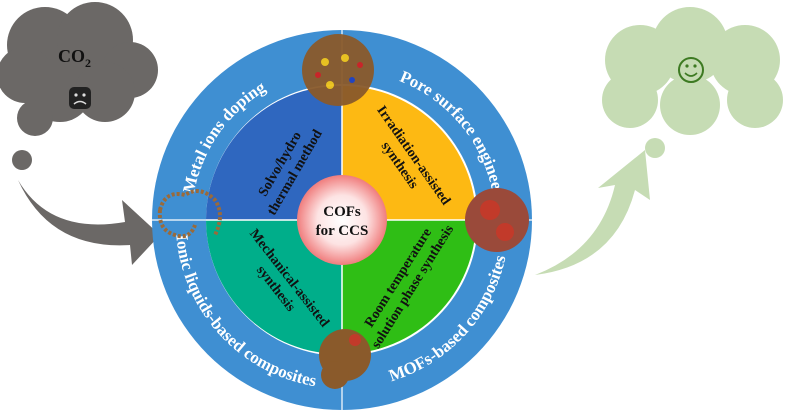 This screenshot has width=794, height=413. I want to click on gray-curved-arrow, so click(89, 222).